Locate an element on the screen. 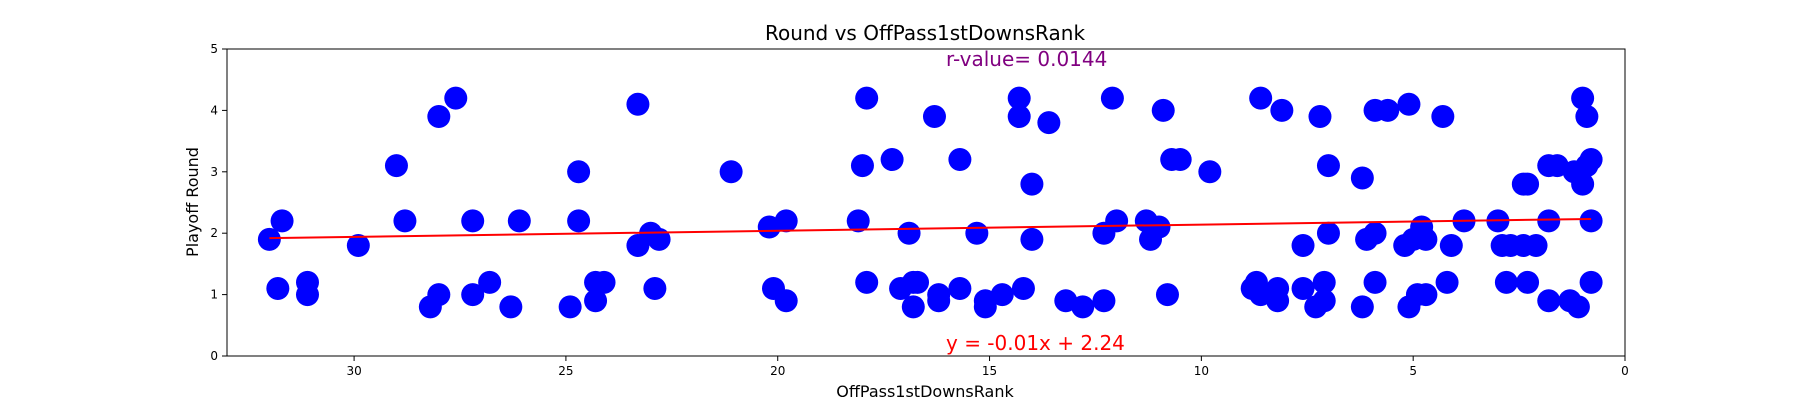 This screenshot has width=1800, height=400. y-tick-label: 1 is located at coordinates (214, 295).